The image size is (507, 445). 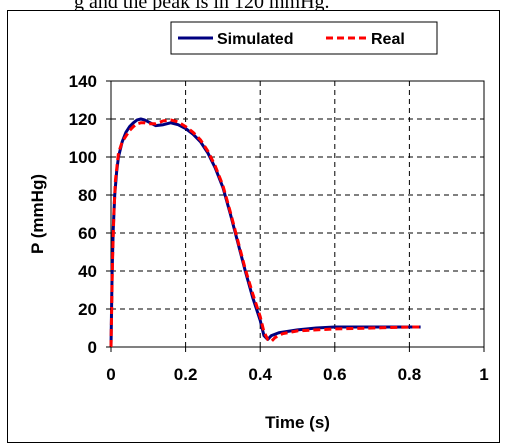 What do you see at coordinates (87, 195) in the screenshot?
I see `y-tick-label: 80` at bounding box center [87, 195].